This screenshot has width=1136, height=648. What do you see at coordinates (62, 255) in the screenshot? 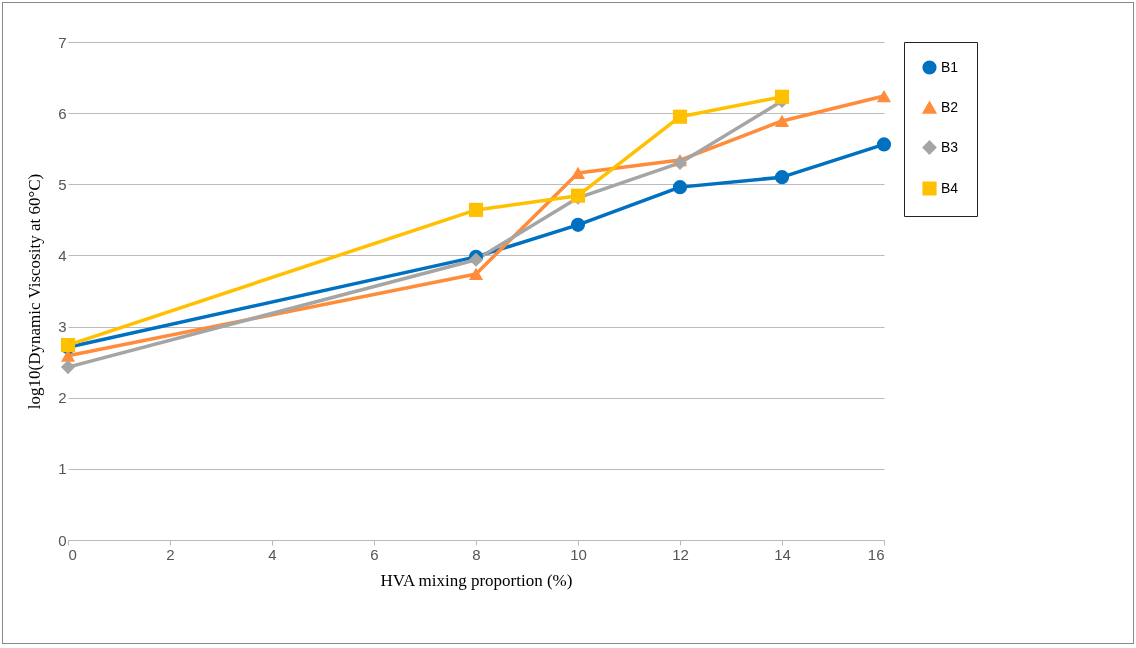
I see `y-tick-label: 4` at bounding box center [62, 255].